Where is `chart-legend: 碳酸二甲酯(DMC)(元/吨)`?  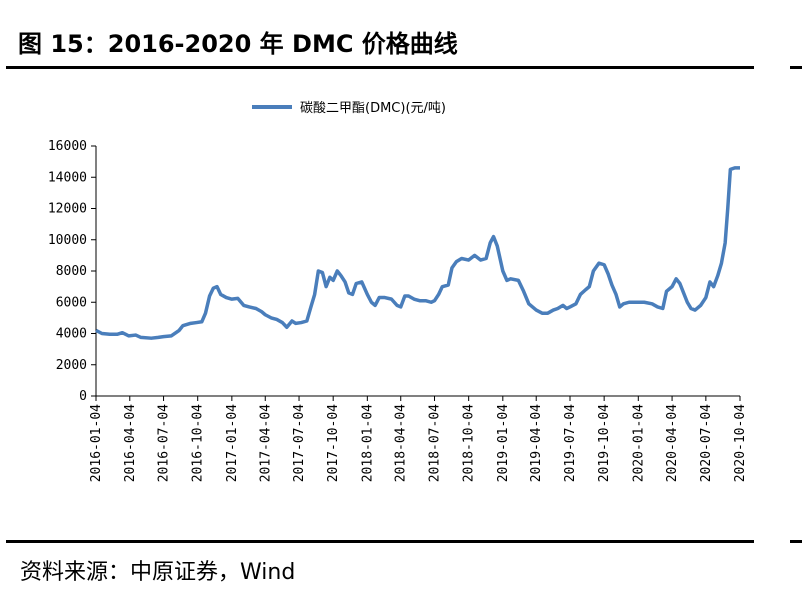 chart-legend: 碳酸二甲酯(DMC)(元/吨) is located at coordinates (349, 108).